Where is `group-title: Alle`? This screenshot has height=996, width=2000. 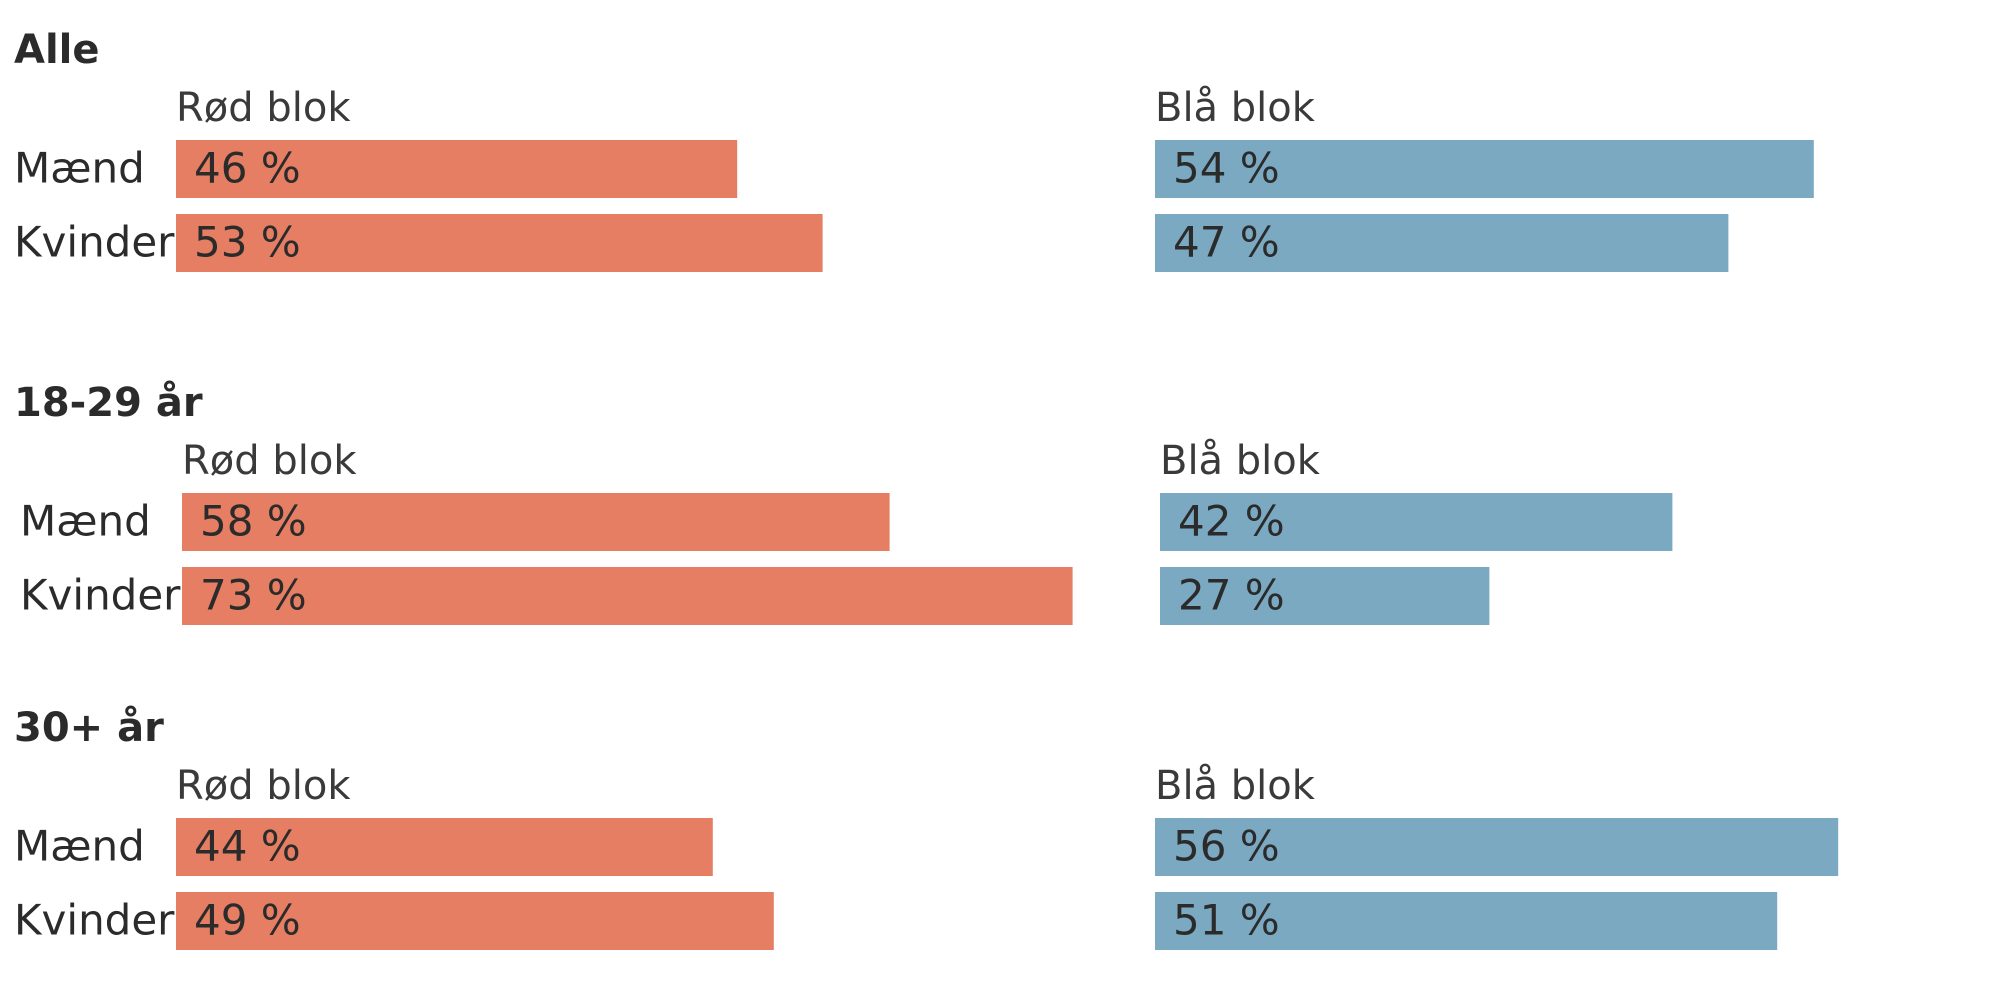 group-title: Alle is located at coordinates (57, 50).